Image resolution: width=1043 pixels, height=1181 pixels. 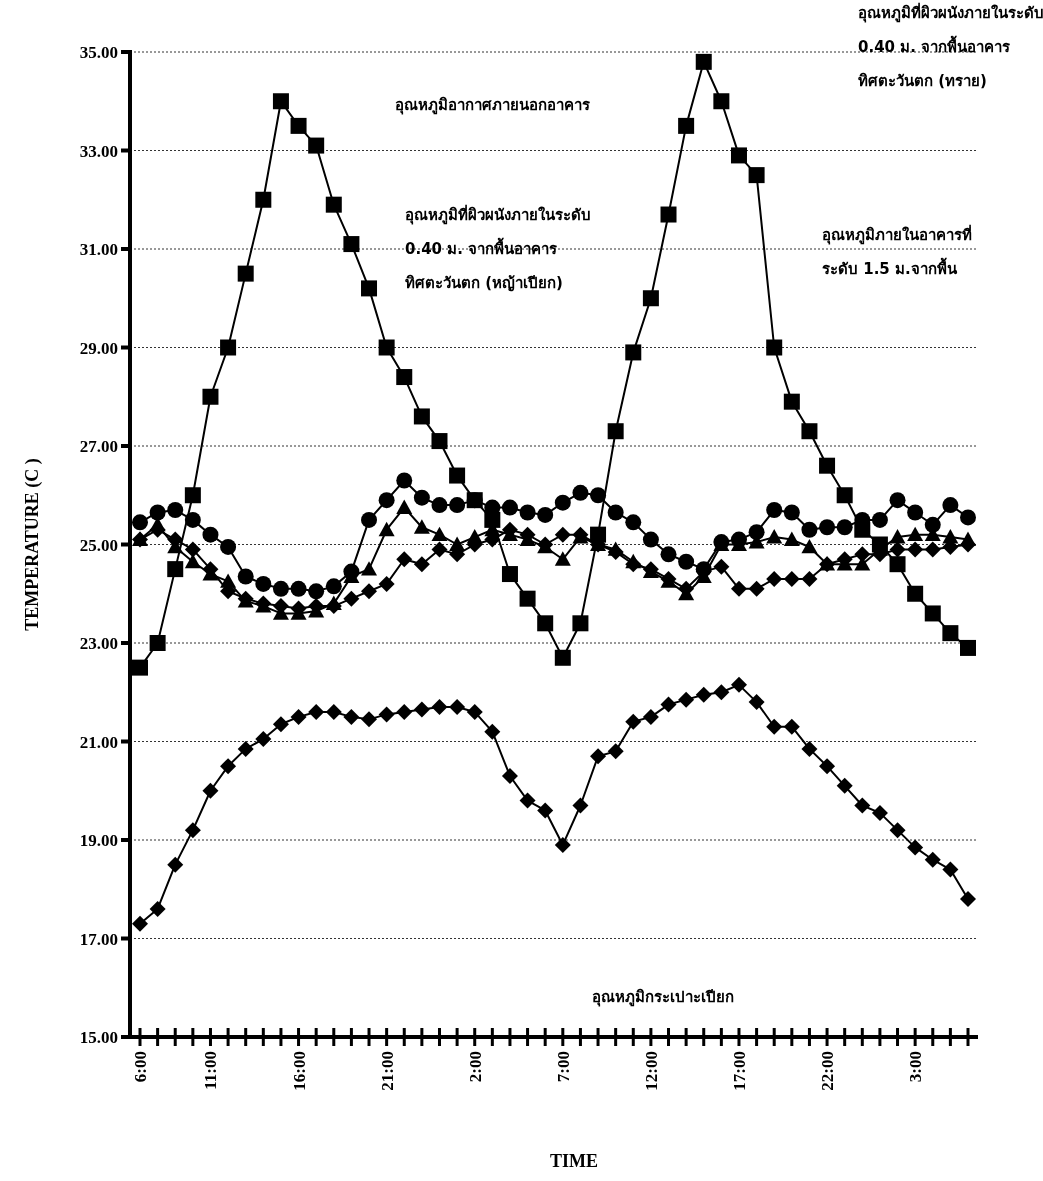 What do you see at coordinates (98, 348) in the screenshot?
I see `y-tick-label: 29.00` at bounding box center [98, 348].